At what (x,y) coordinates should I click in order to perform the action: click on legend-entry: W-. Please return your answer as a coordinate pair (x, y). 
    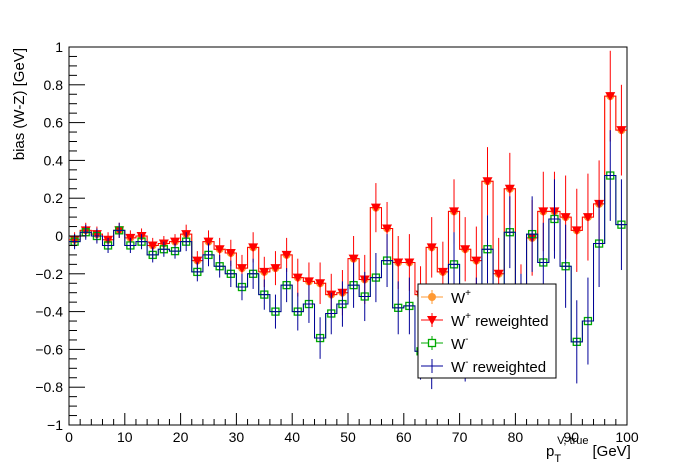
    Looking at the image, I should click on (445, 343).